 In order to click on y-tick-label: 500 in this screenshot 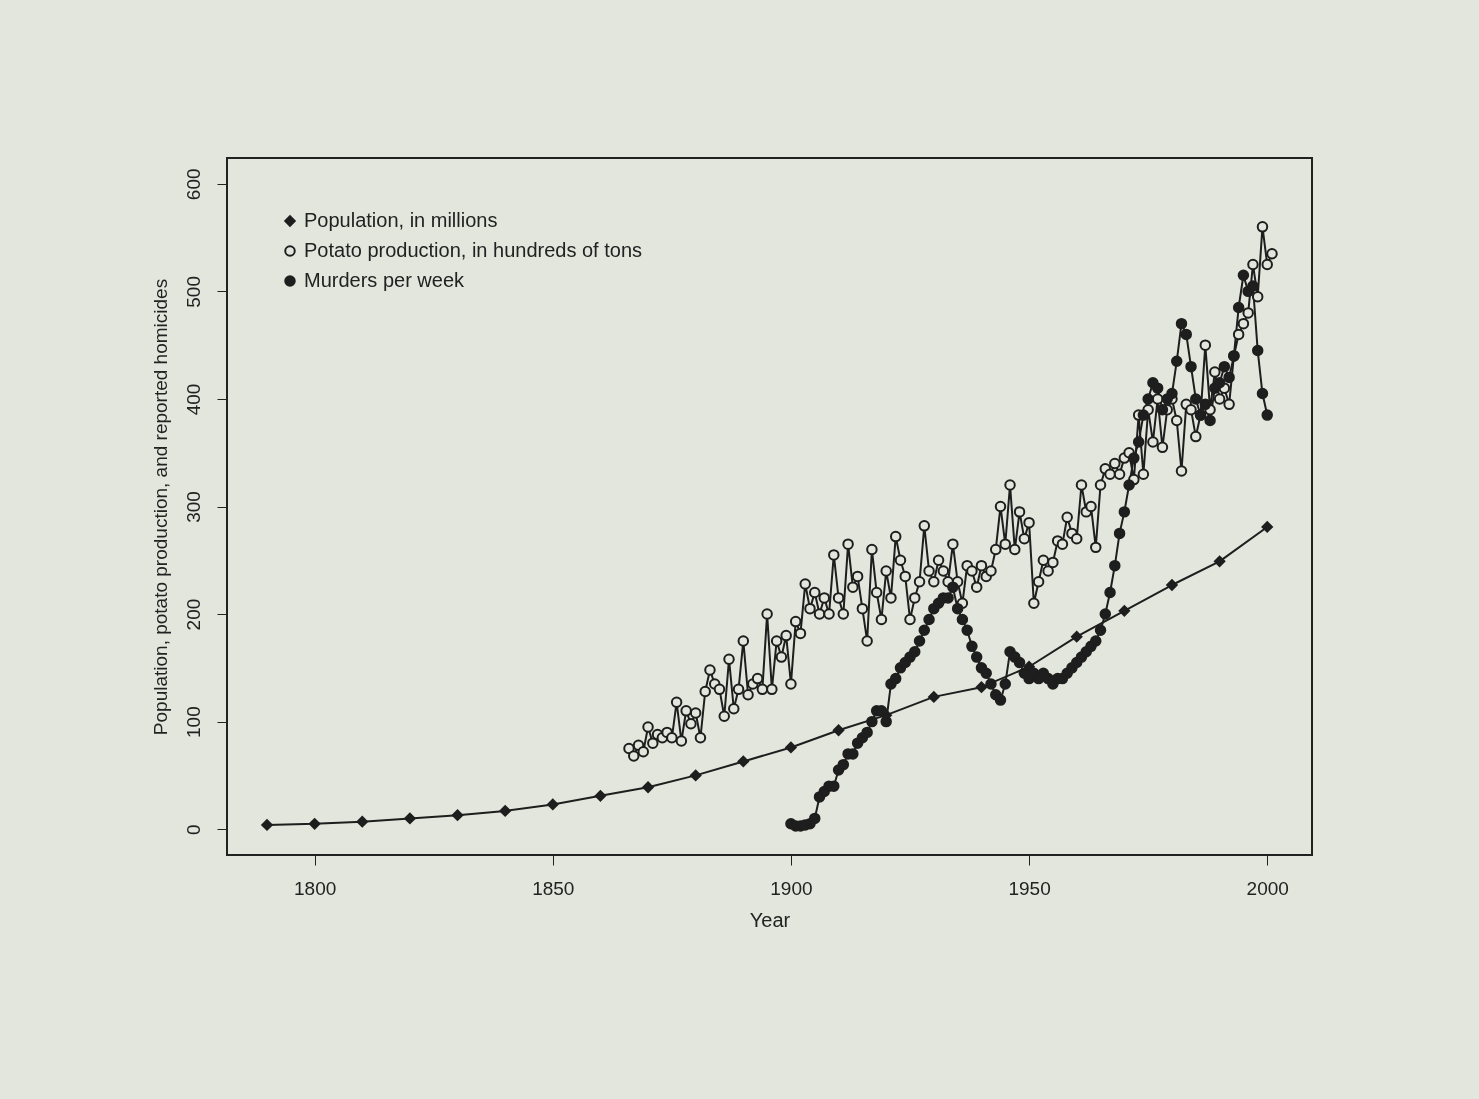, I will do `click(193, 292)`.